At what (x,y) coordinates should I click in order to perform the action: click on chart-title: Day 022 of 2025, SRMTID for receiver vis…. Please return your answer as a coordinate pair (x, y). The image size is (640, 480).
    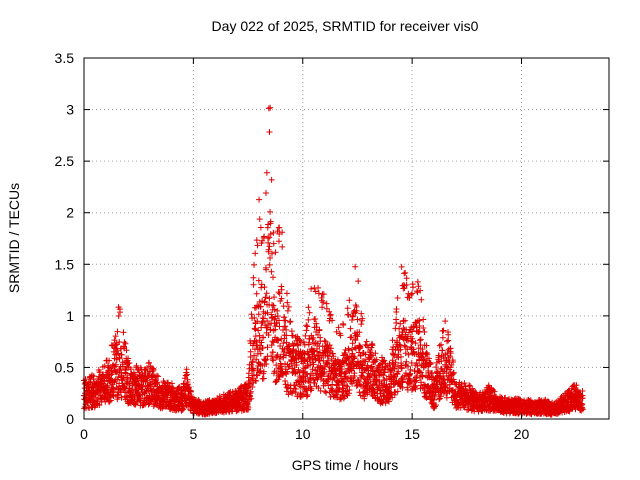
    Looking at the image, I should click on (345, 26).